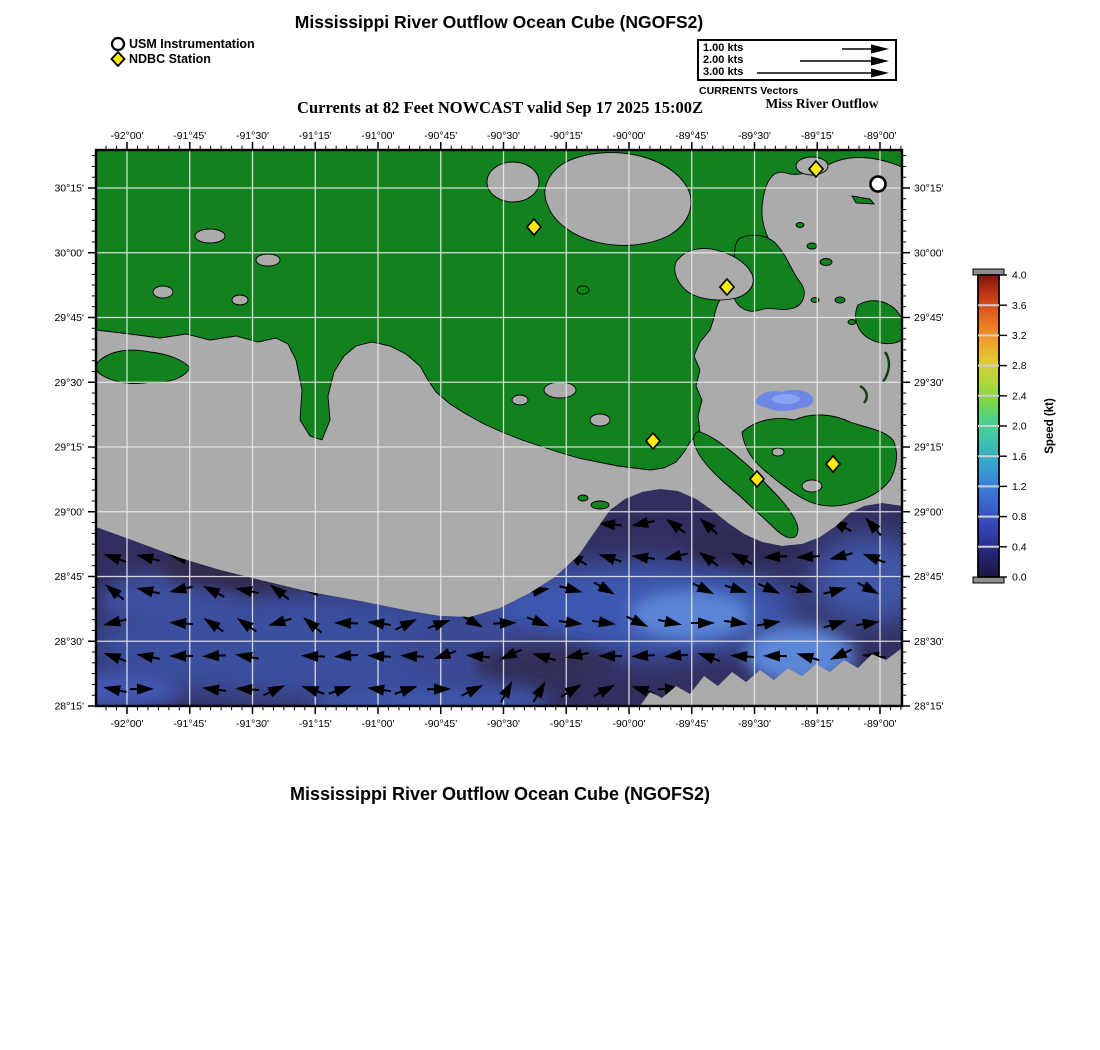 The image size is (1100, 1050). I want to click on x-tick-label-bottom: -91°45', so click(189, 724).